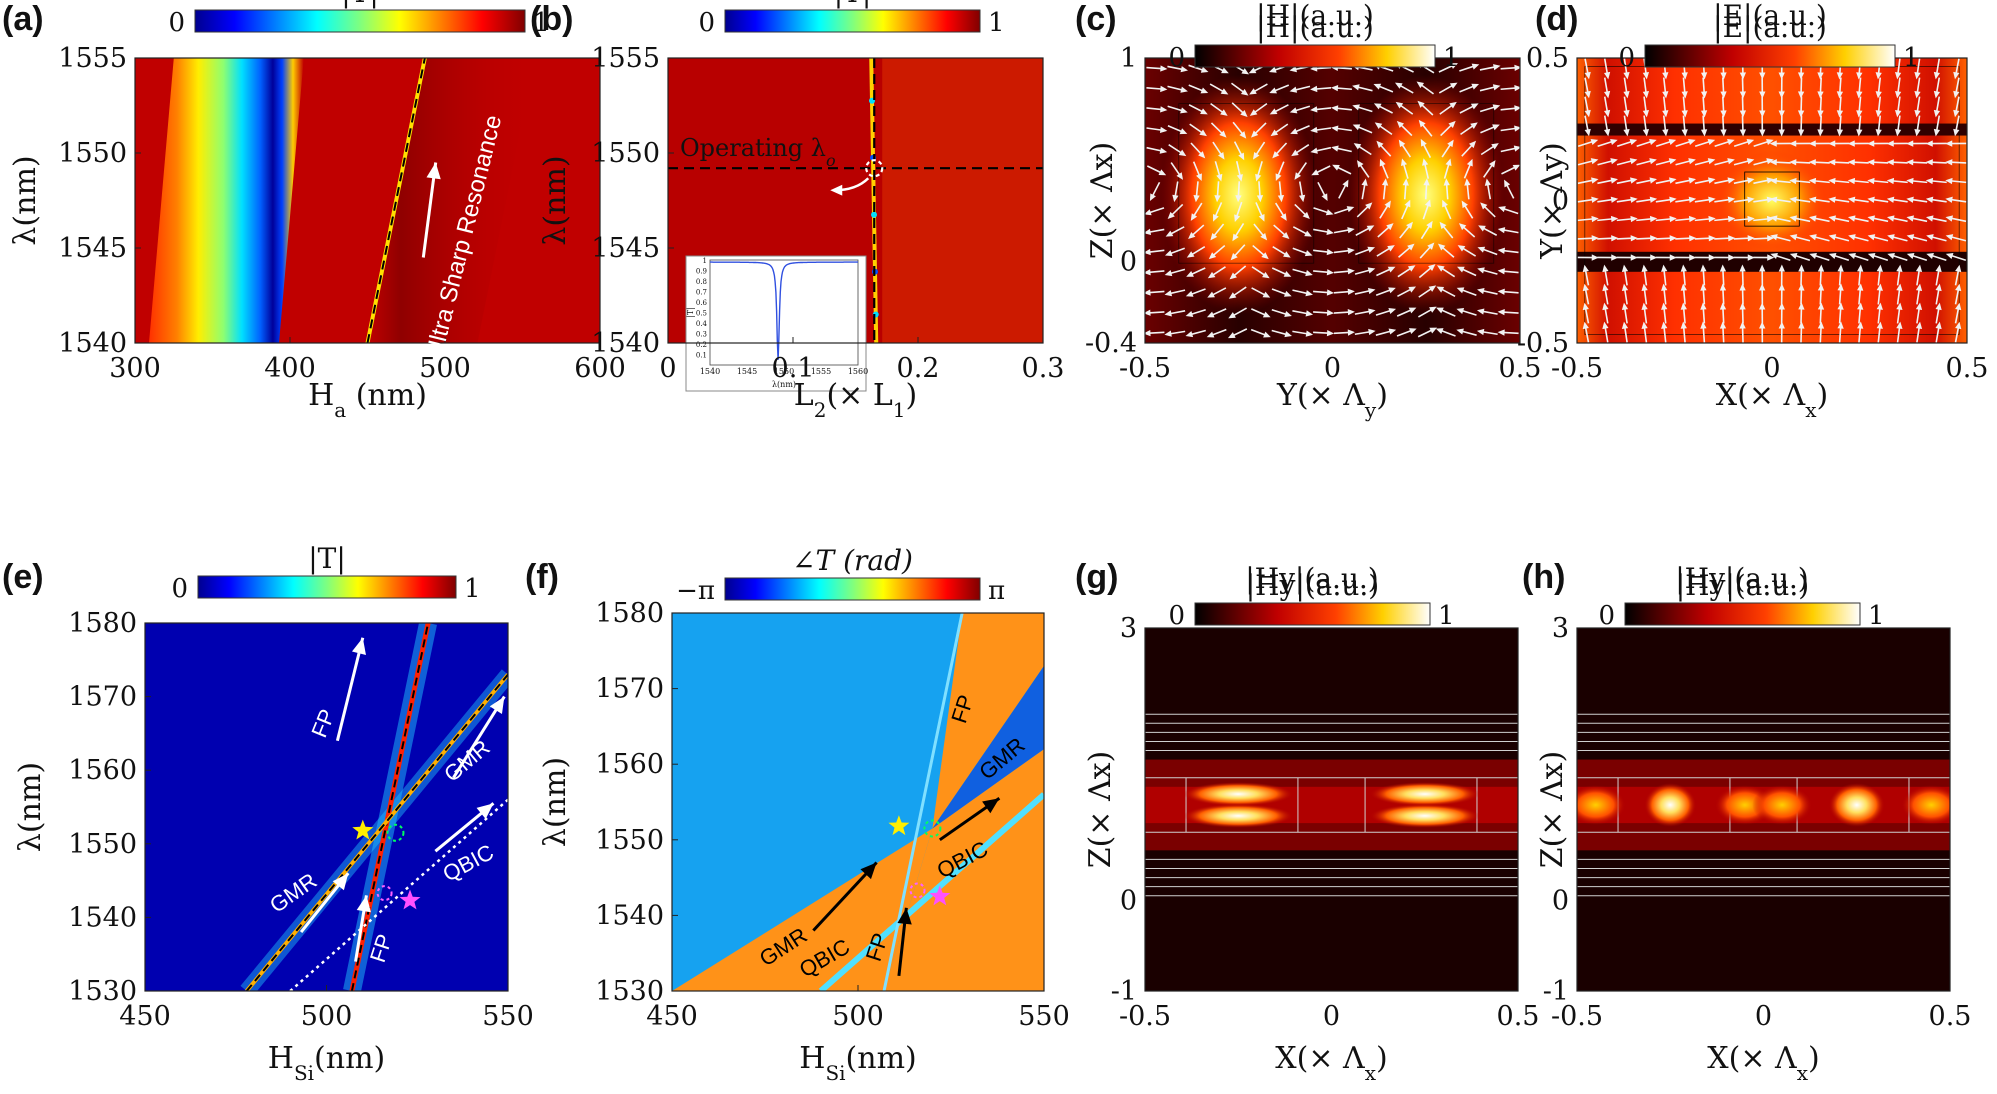  What do you see at coordinates (784, 384) in the screenshot?
I see `inset-x-label: λ(nm)` at bounding box center [784, 384].